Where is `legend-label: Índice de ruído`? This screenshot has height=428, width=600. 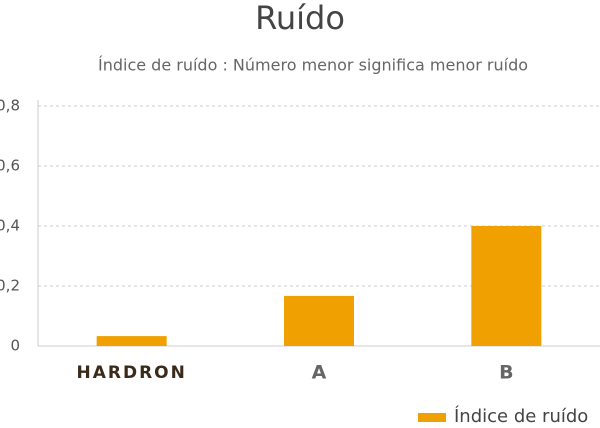 legend-label: Índice de ruído is located at coordinates (521, 416).